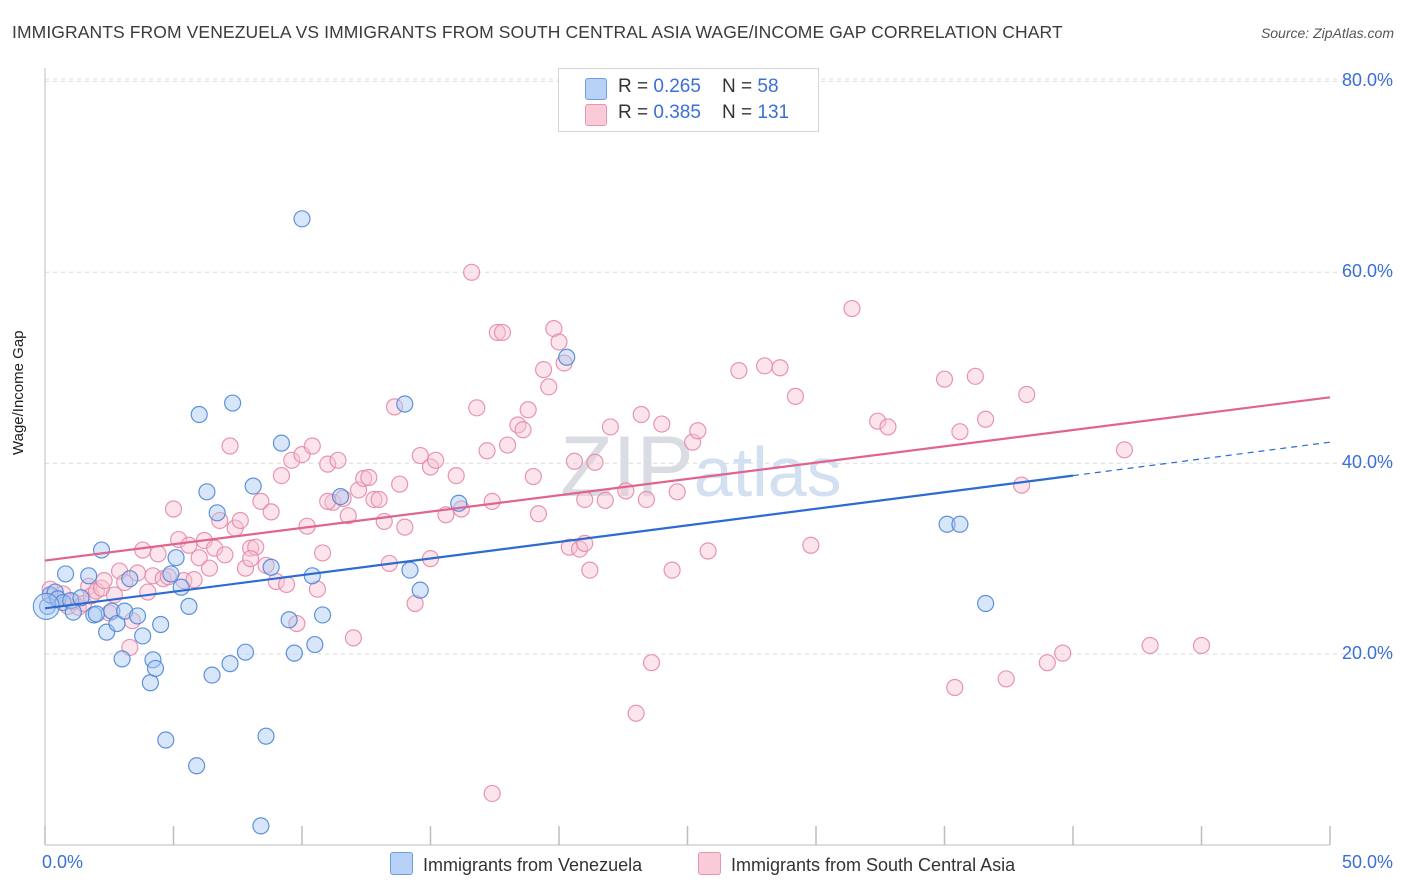 Image resolution: width=1406 pixels, height=892 pixels. I want to click on legend-swatch-blue, so click(596, 89).